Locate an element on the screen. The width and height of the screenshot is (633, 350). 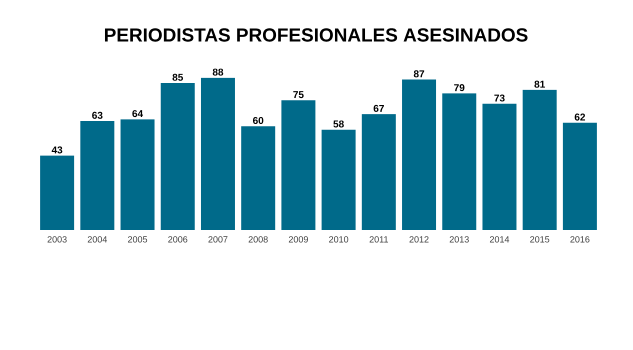
data-label: 73 is located at coordinates (499, 98).